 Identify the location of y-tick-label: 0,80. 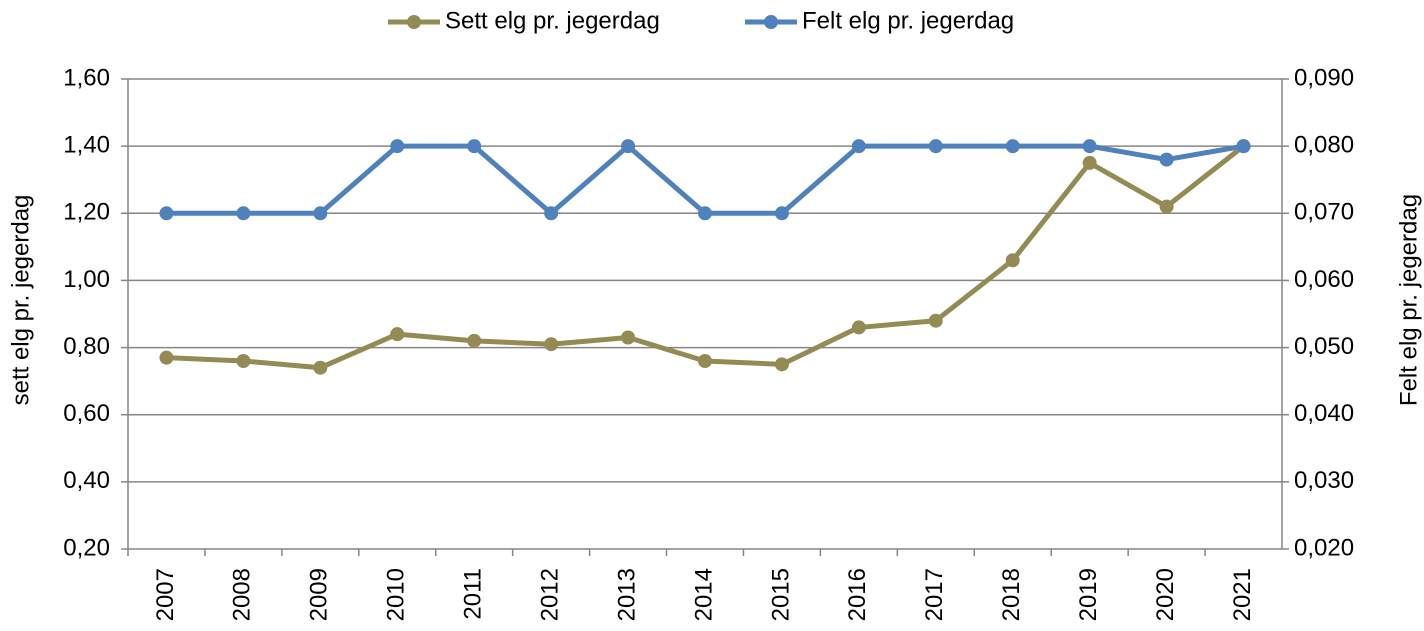
(86, 346).